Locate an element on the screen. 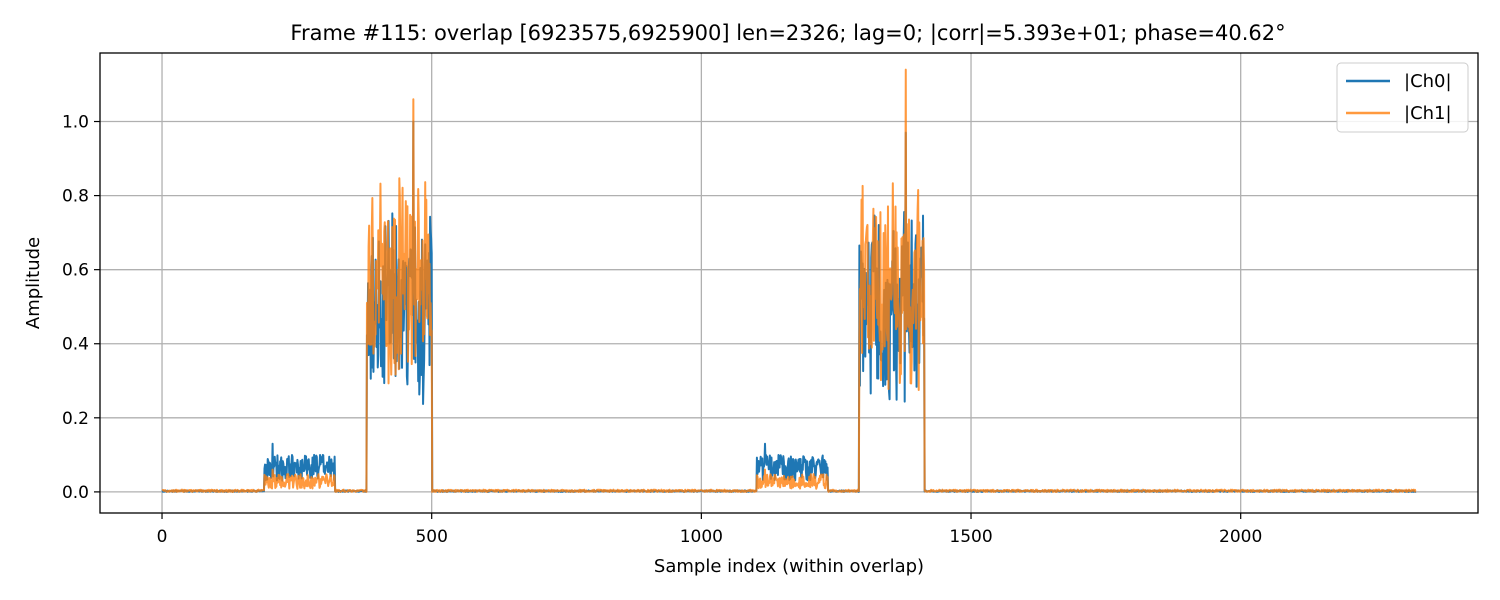 Image resolution: width=1500 pixels, height=600 pixels. y-tick-label: 0.0 is located at coordinates (75, 493).